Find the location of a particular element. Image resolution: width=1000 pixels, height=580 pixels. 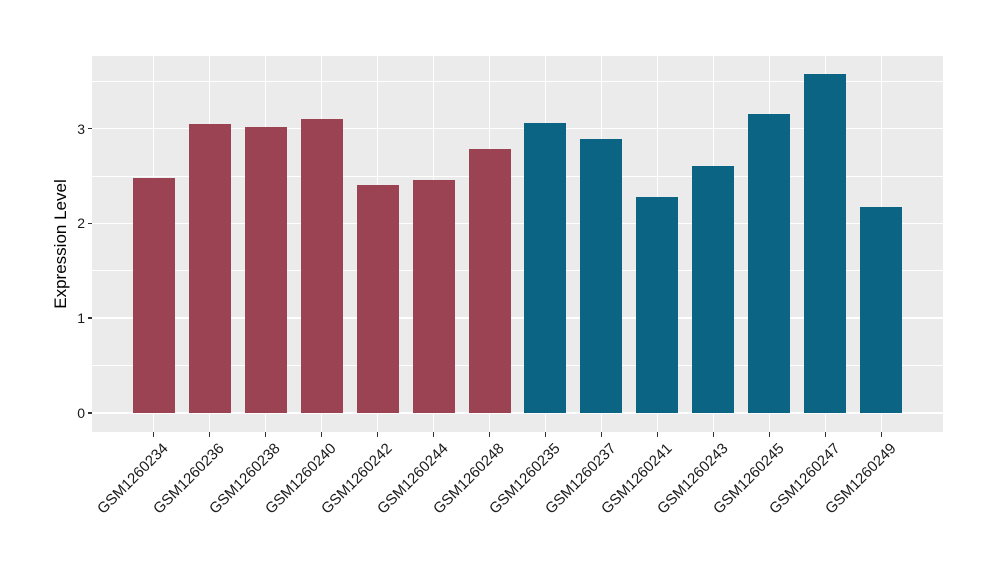

bar-GSM1260244 is located at coordinates (433, 296).